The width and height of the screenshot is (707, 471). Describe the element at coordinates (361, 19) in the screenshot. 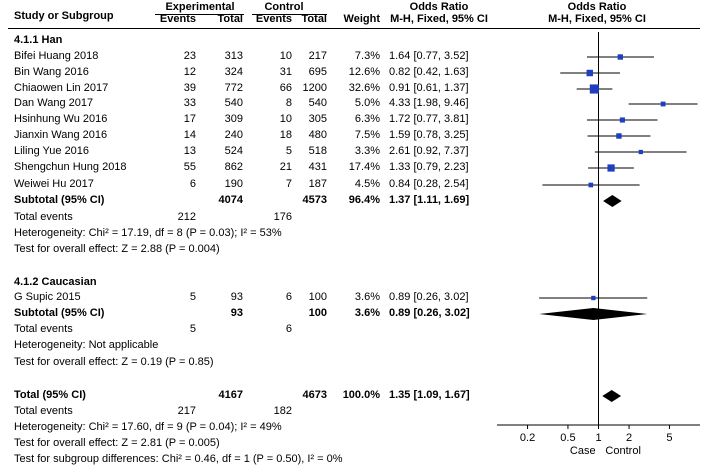

I see `col-header-weight: Weight` at that location.